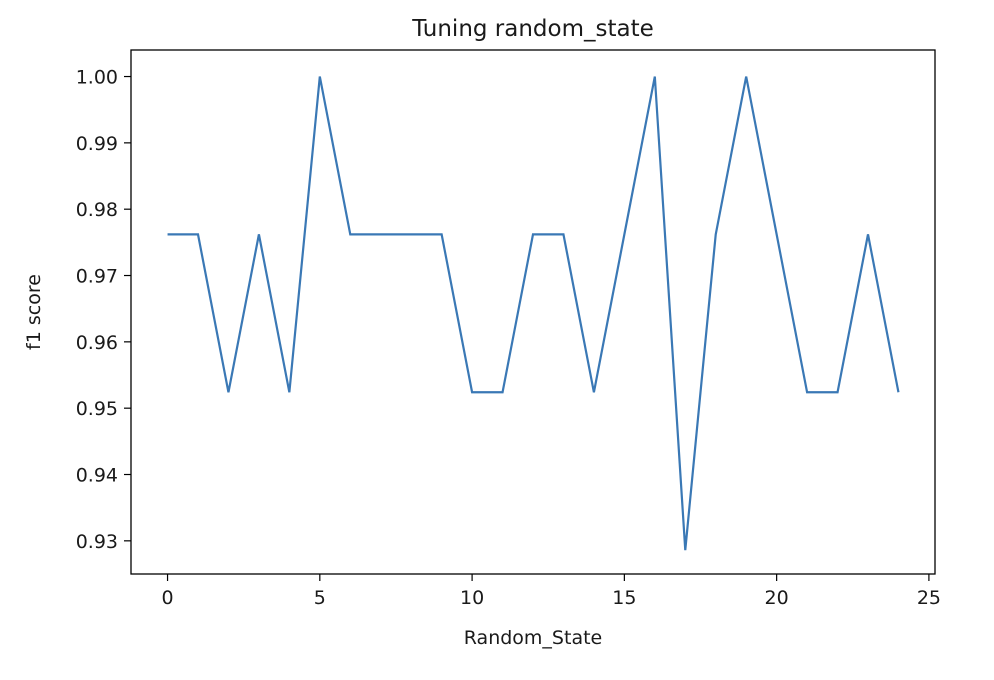 The height and width of the screenshot is (680, 994). Describe the element at coordinates (551, 591) in the screenshot. I see `x-axis-ticks: 0 5 10 15 20 25` at that location.